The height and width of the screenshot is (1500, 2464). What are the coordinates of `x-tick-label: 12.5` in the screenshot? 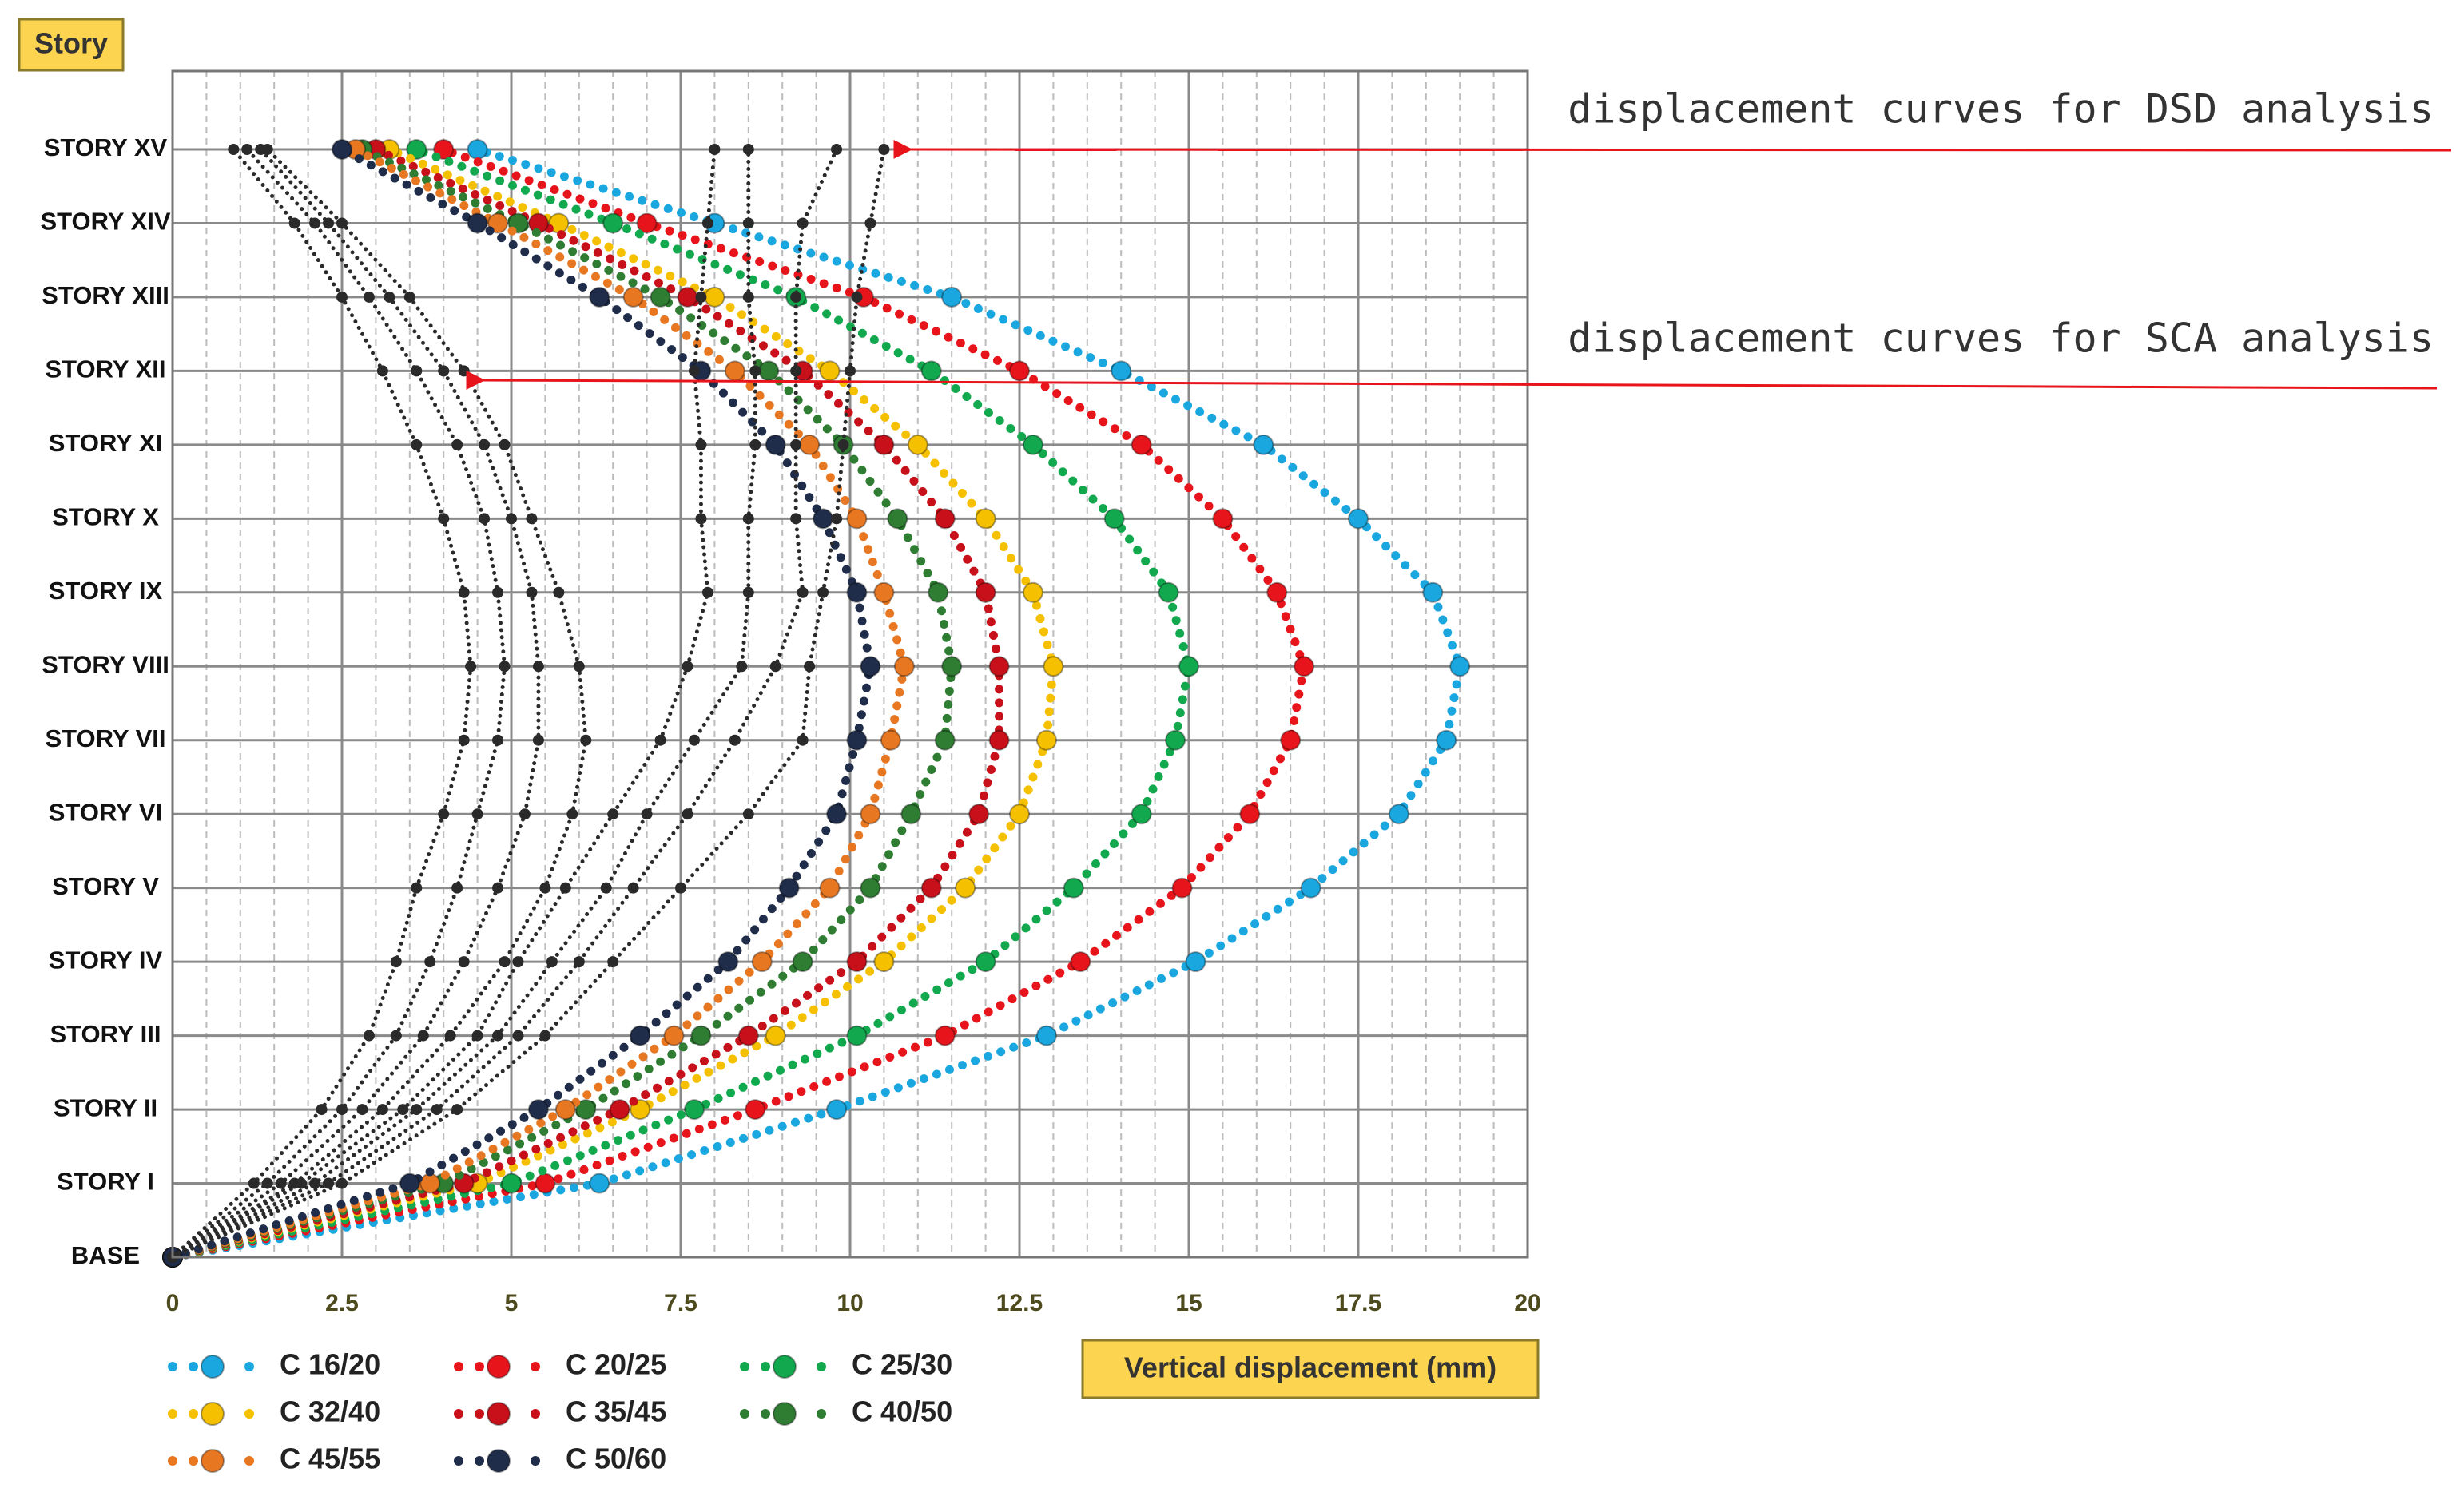 It's located at (1020, 1303).